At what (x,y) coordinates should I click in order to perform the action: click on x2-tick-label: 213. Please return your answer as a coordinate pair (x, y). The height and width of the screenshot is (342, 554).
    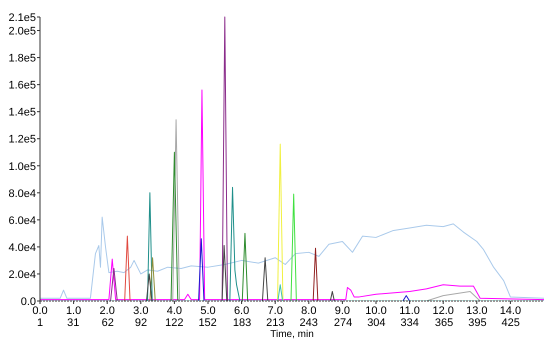
    Looking at the image, I should click on (275, 323).